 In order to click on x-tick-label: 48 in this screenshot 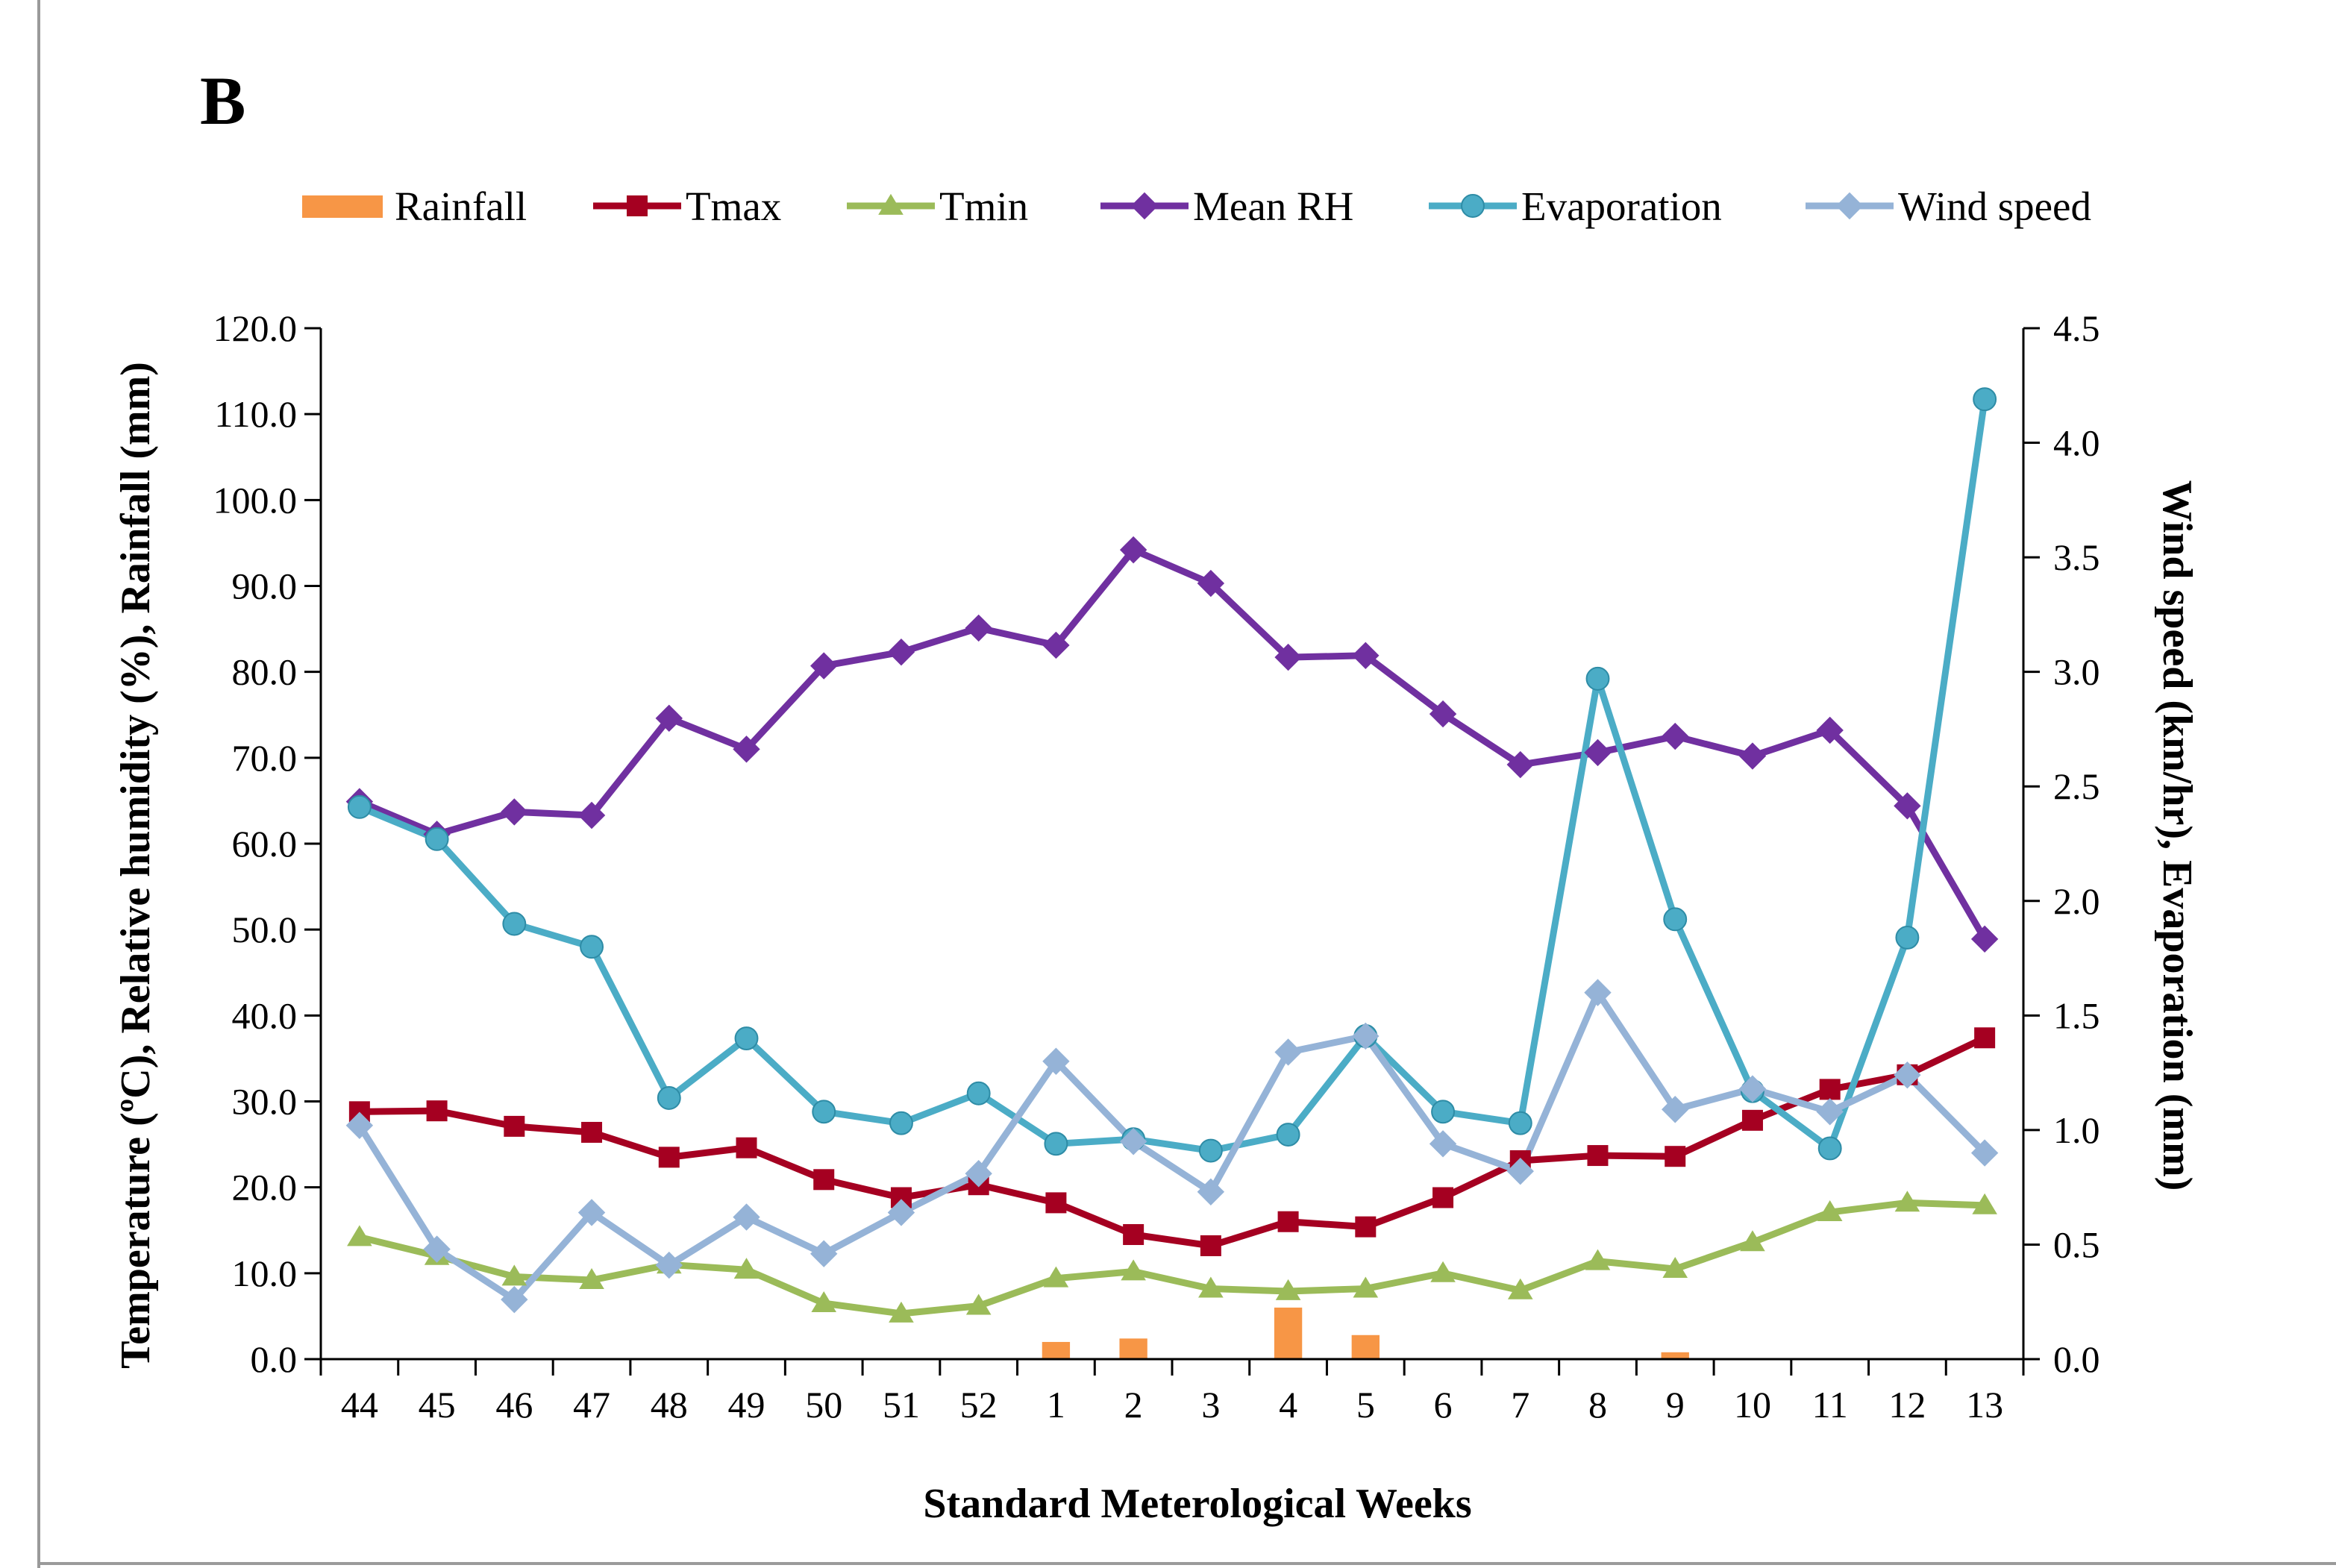, I will do `click(670, 1405)`.